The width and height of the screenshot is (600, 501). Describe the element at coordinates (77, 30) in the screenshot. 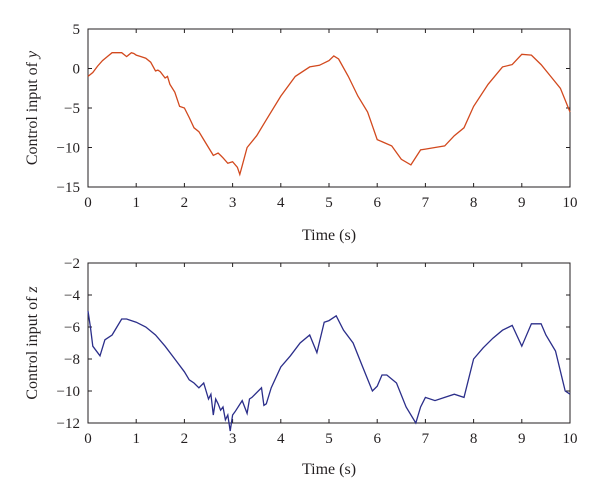

I see `y-tick-label: 5` at that location.